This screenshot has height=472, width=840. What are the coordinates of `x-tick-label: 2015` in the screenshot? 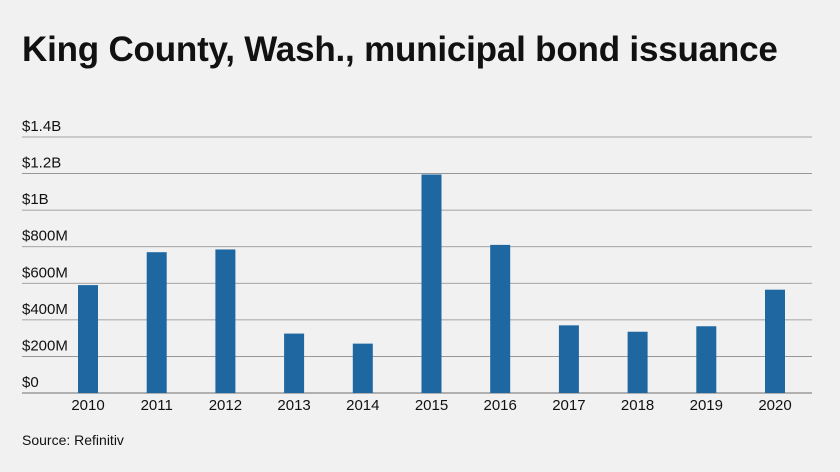 It's located at (431, 405).